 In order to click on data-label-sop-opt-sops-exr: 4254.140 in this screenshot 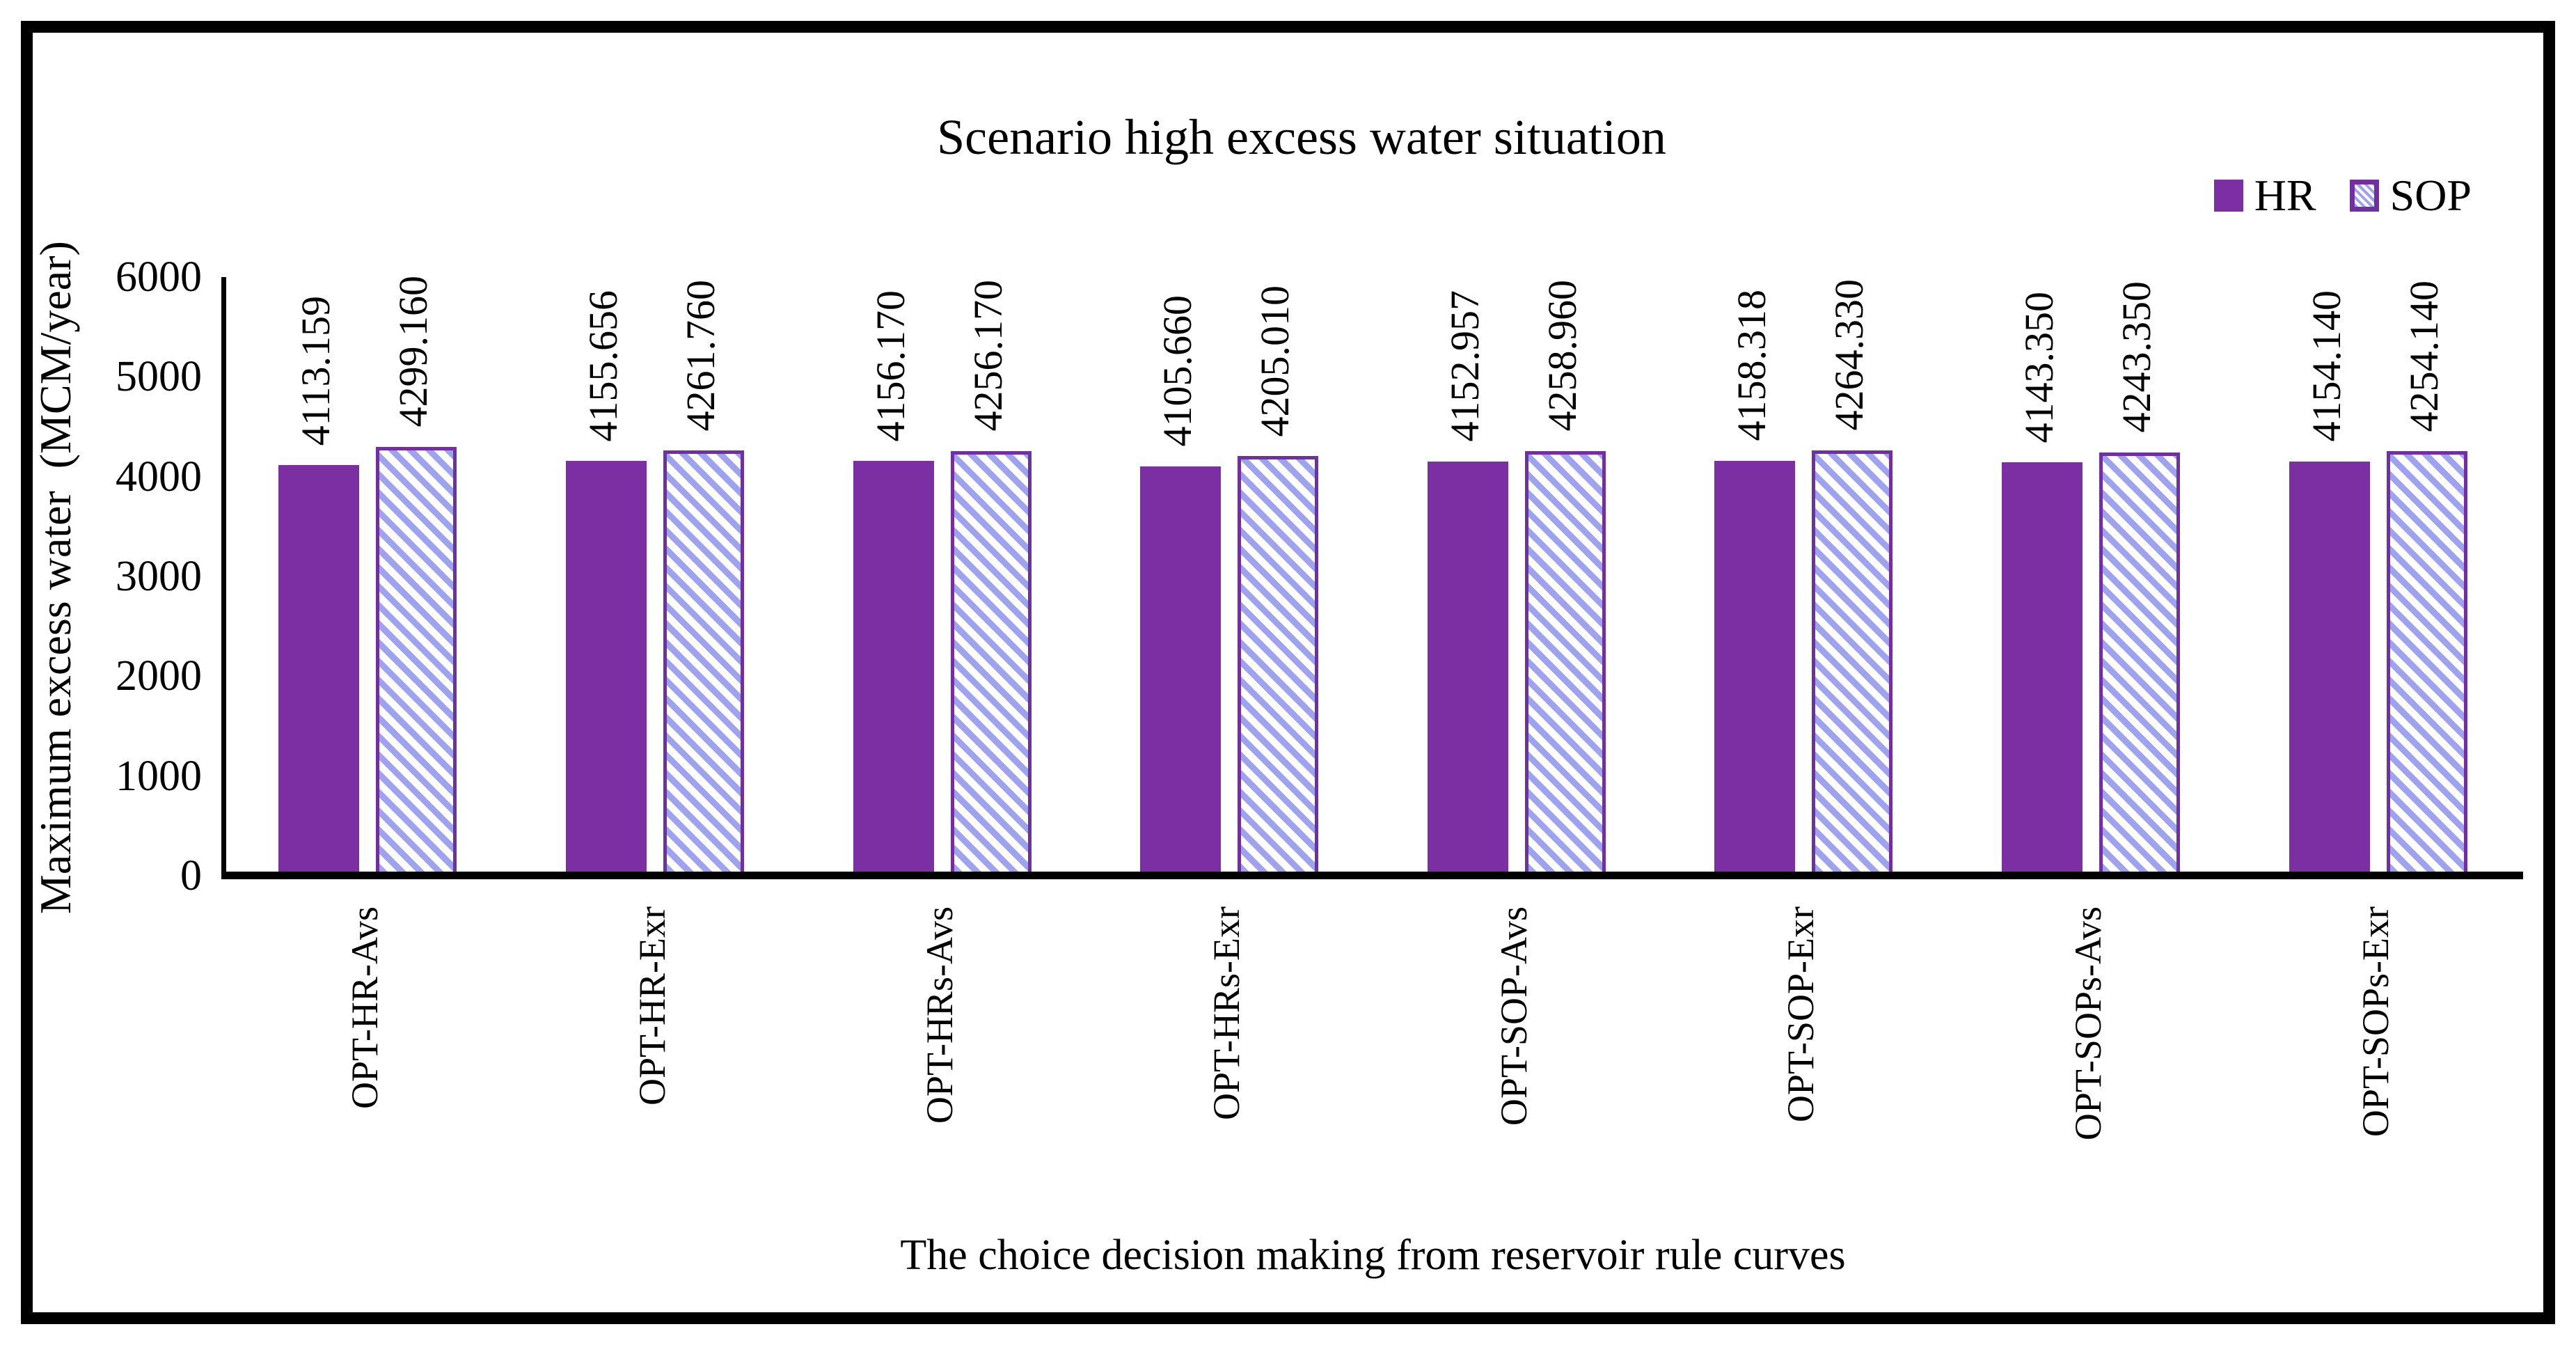, I will do `click(2424, 356)`.